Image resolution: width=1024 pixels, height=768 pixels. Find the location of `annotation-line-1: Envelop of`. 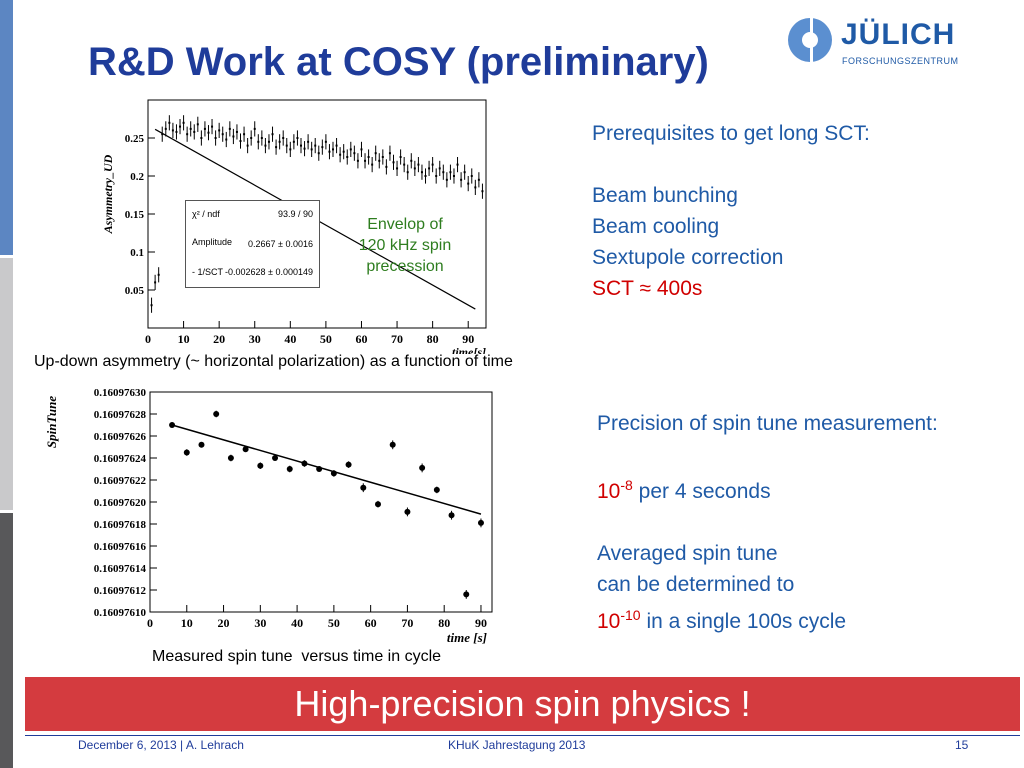

annotation-line-1: Envelop of is located at coordinates (405, 224).